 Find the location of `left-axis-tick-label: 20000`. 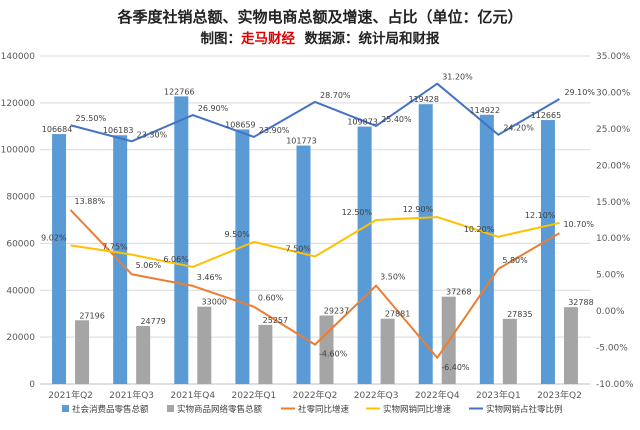

left-axis-tick-label: 20000 is located at coordinates (20, 338).